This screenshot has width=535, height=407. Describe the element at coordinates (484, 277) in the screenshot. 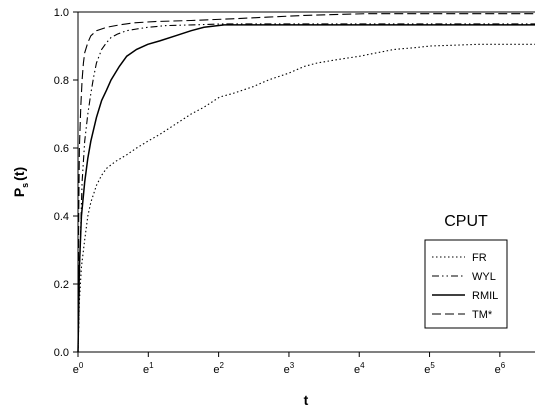

I see `legend-label: WYL` at that location.